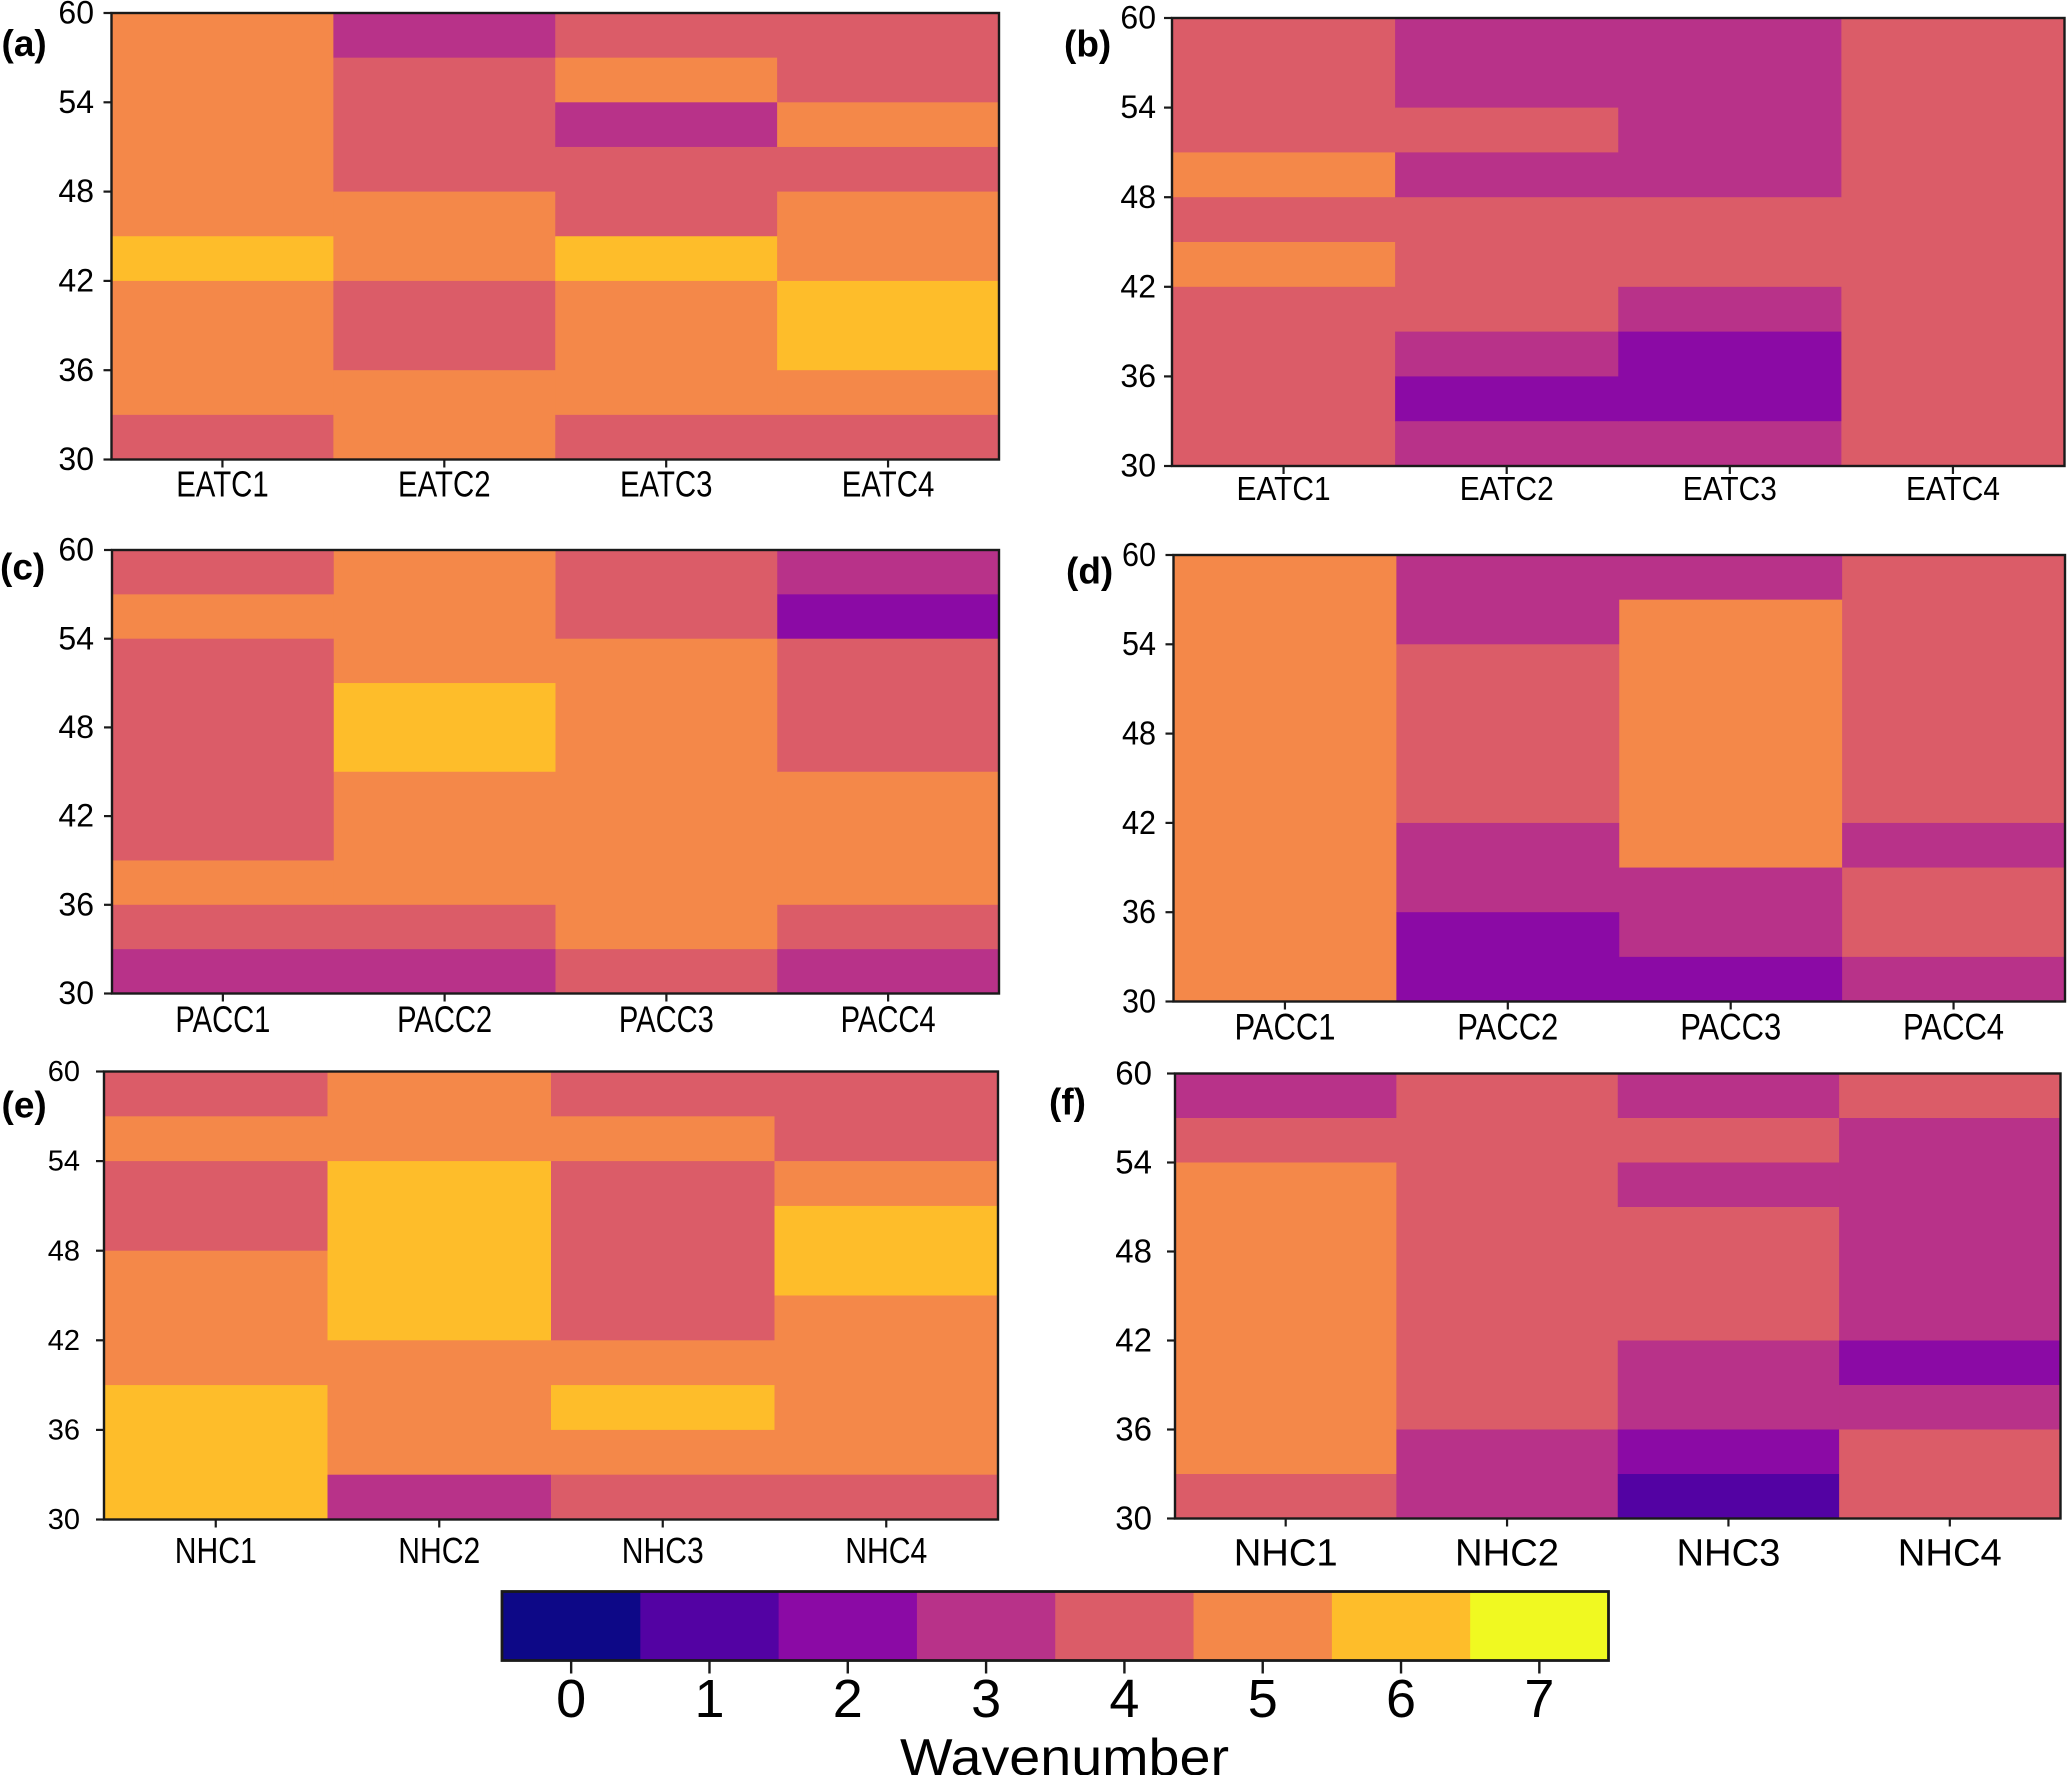  Describe the element at coordinates (1089, 571) in the screenshot. I see `svg-text: (d)` at that location.